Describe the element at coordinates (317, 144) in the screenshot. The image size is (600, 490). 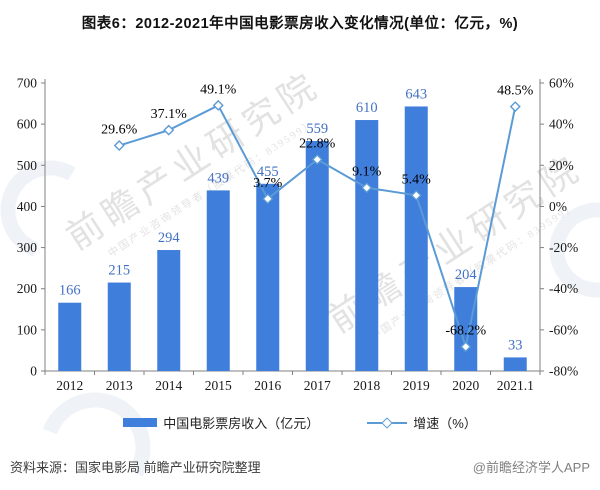
I see `growth-label-2017: 22.8%` at that location.